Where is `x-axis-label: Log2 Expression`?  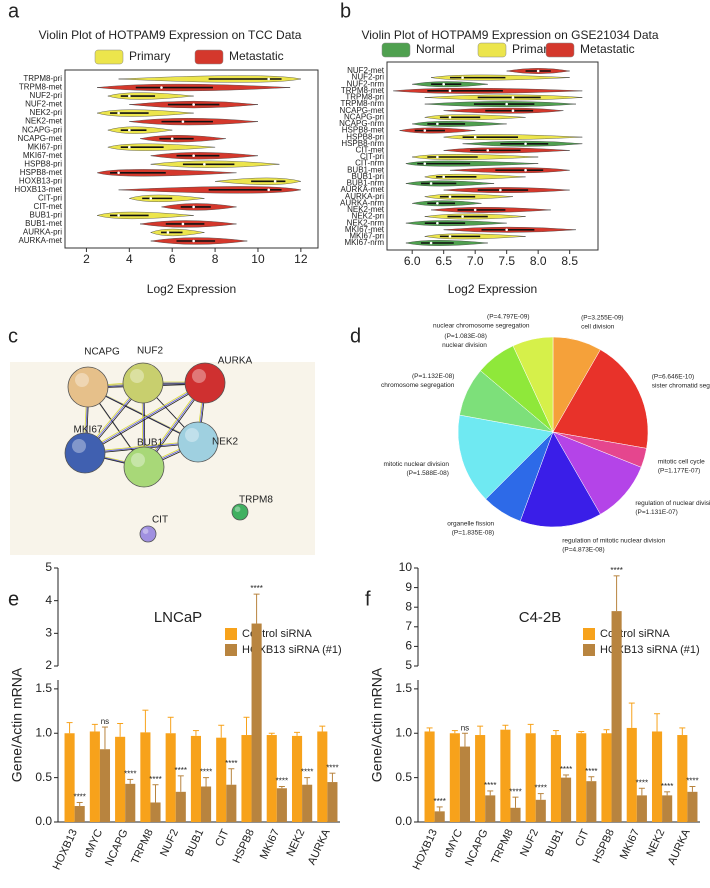
x-axis-label: Log2 Expression is located at coordinates (492, 289).